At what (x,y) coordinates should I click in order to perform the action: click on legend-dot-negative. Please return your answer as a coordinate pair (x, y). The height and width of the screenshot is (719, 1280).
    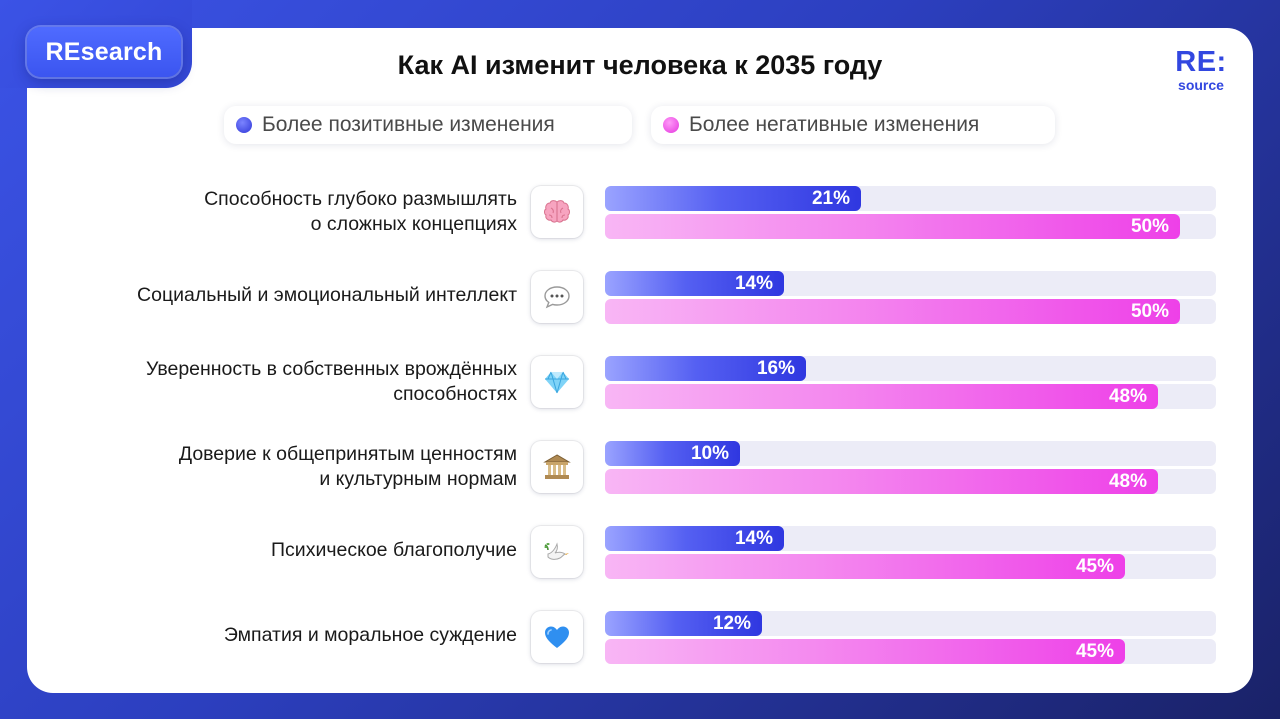
    Looking at the image, I should click on (671, 125).